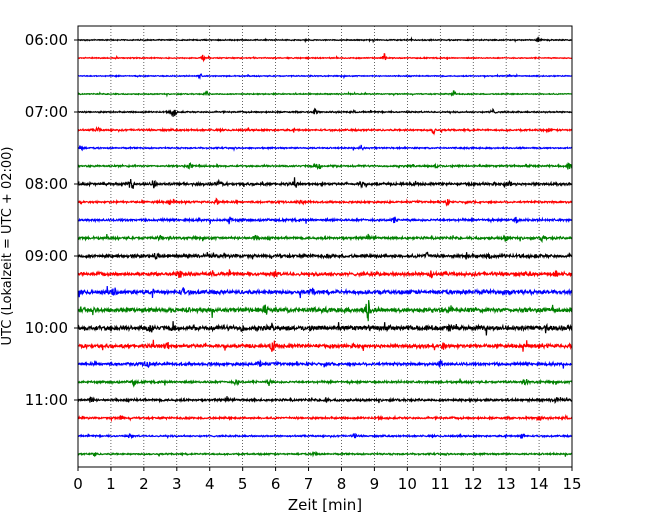  Describe the element at coordinates (46, 256) in the screenshot. I see `y-tick-label: 09:00` at that location.